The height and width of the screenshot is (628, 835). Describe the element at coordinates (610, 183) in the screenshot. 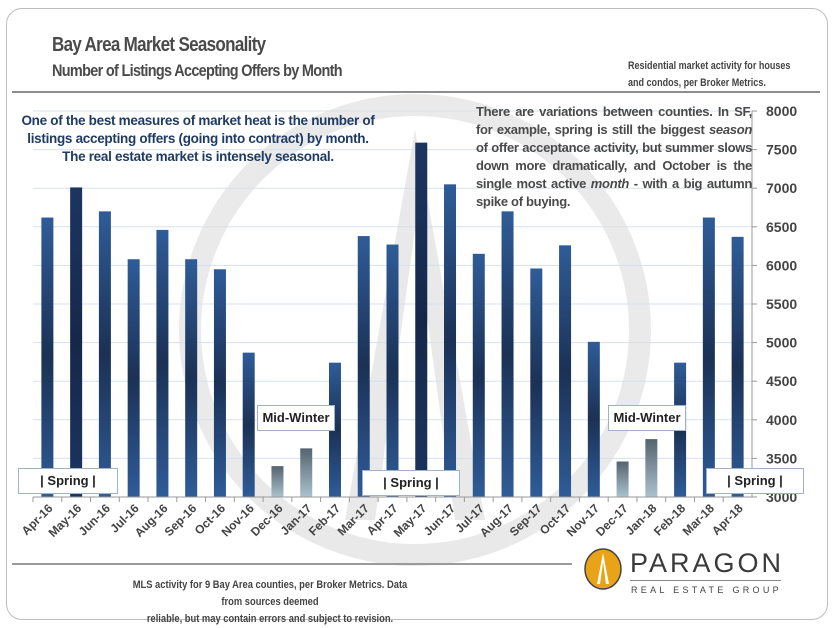

I see `annotation-emphasis: month` at that location.